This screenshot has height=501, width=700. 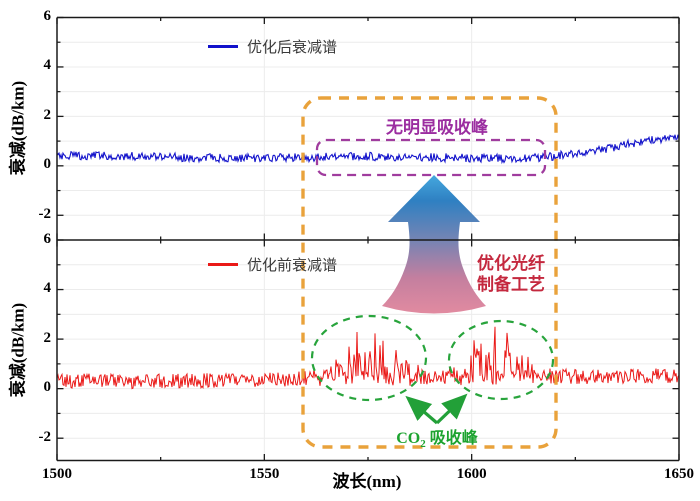 I want to click on process-label-line2: 制备工艺, so click(x=511, y=284).